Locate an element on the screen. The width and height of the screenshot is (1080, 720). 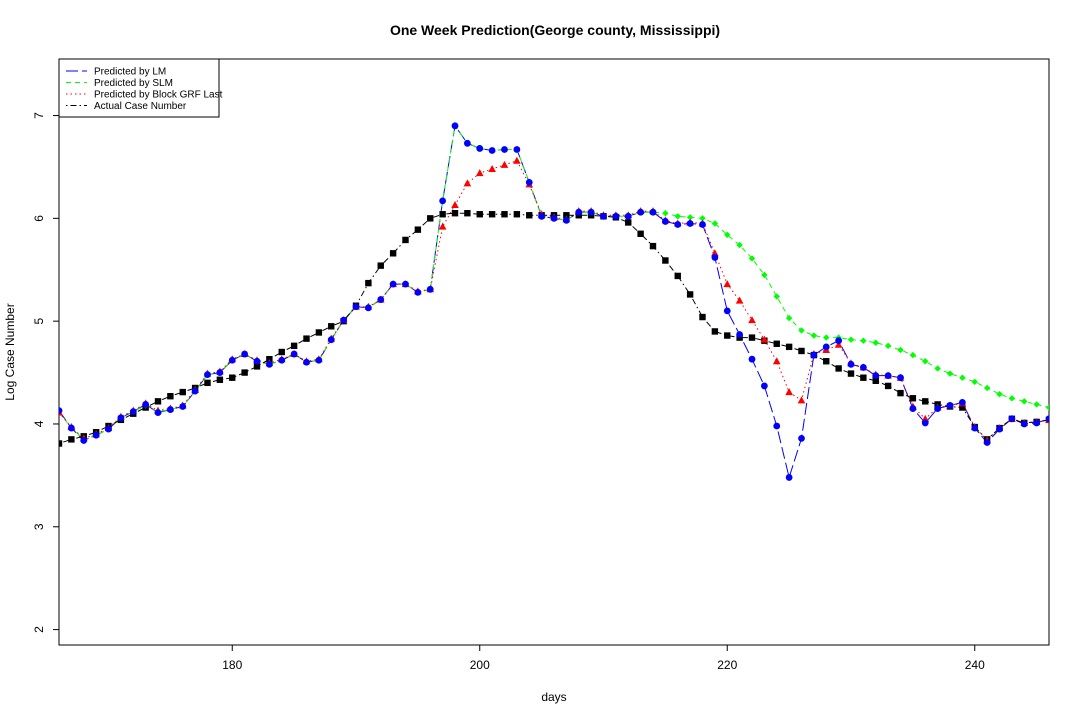
y-tick-label-4: 4 is located at coordinates (39, 423).